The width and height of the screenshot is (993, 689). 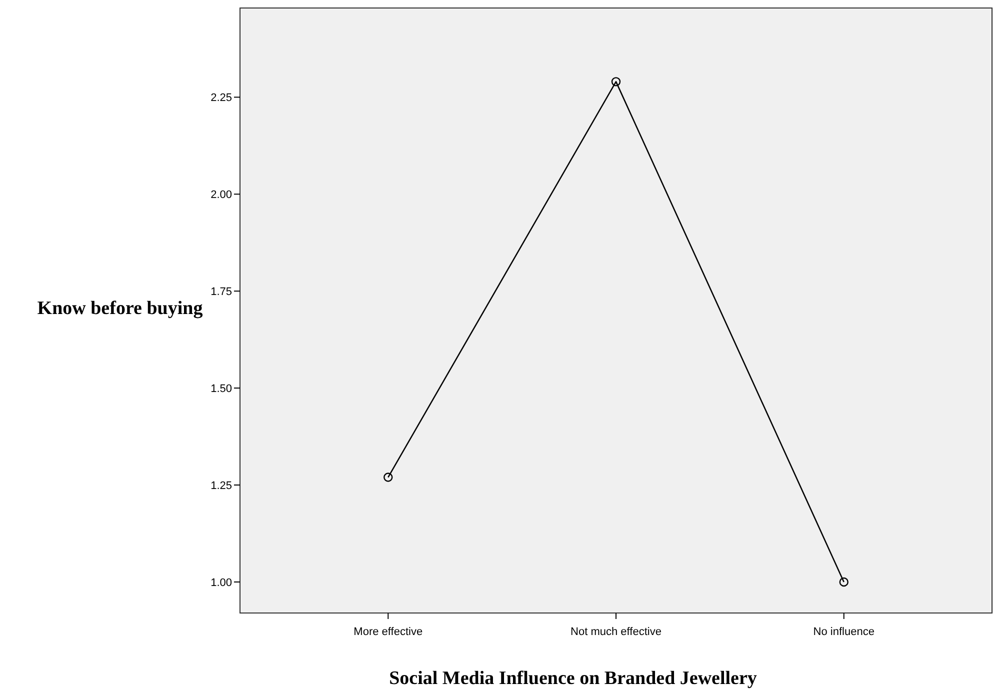 What do you see at coordinates (616, 632) in the screenshot?
I see `x-tick-label: Not much effective` at bounding box center [616, 632].